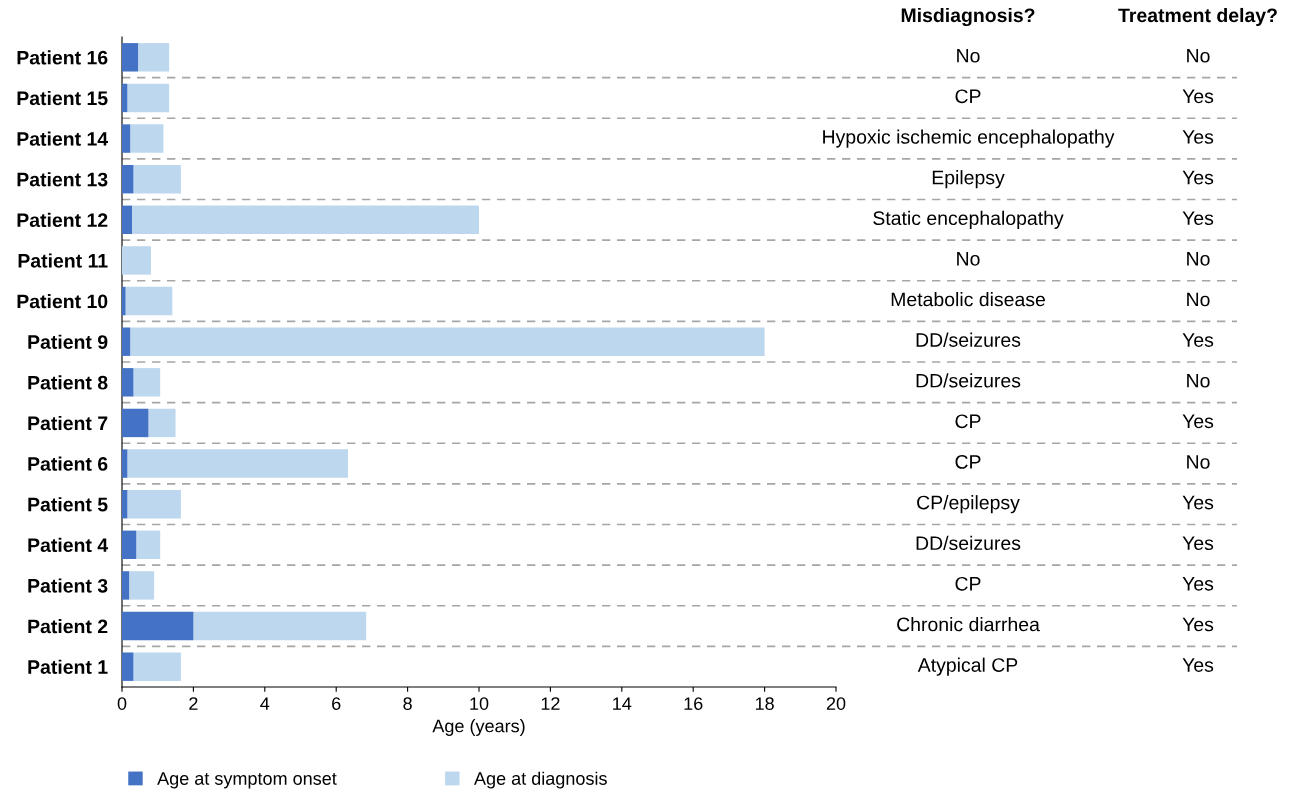 Image resolution: width=1300 pixels, height=796 pixels. Describe the element at coordinates (62, 301) in the screenshot. I see `y-tick-label: Patient 10` at that location.